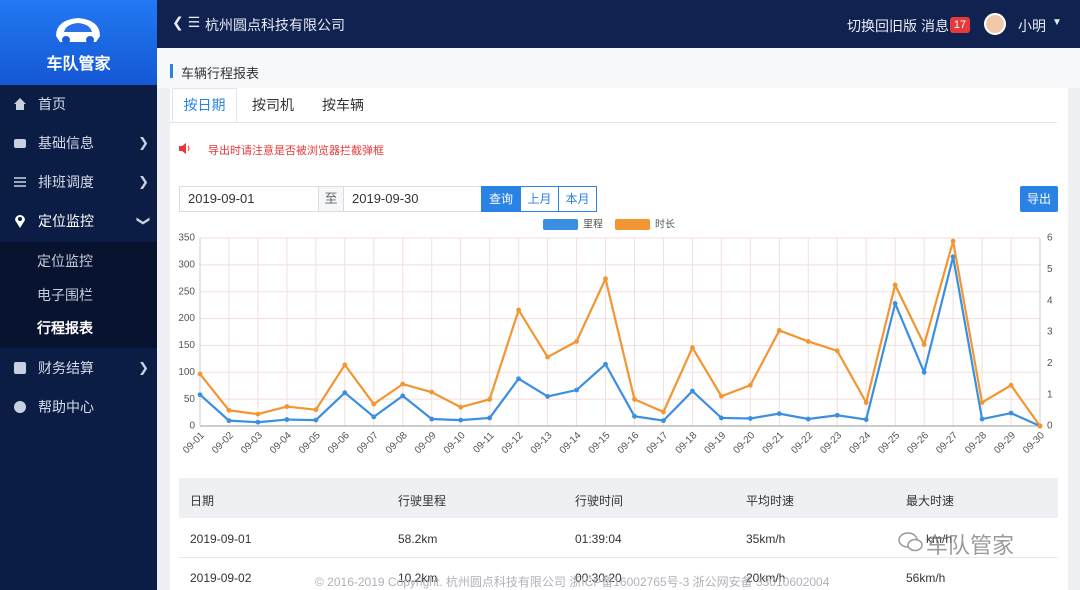  I want to click on y-tick-label: 100, so click(186, 372).